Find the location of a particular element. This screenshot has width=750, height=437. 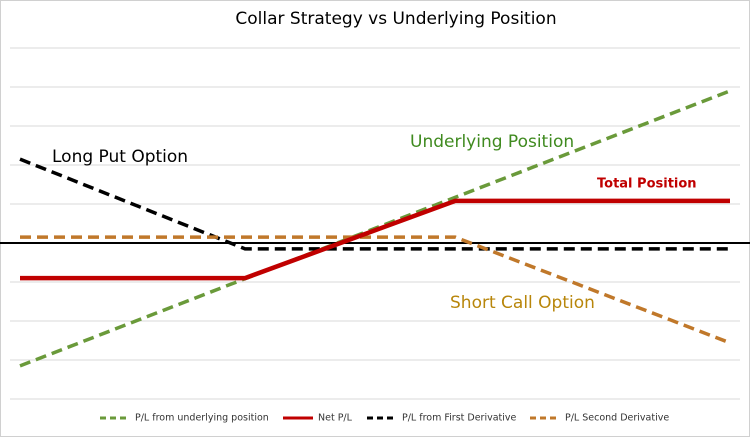

annotation: Total Position is located at coordinates (647, 184).